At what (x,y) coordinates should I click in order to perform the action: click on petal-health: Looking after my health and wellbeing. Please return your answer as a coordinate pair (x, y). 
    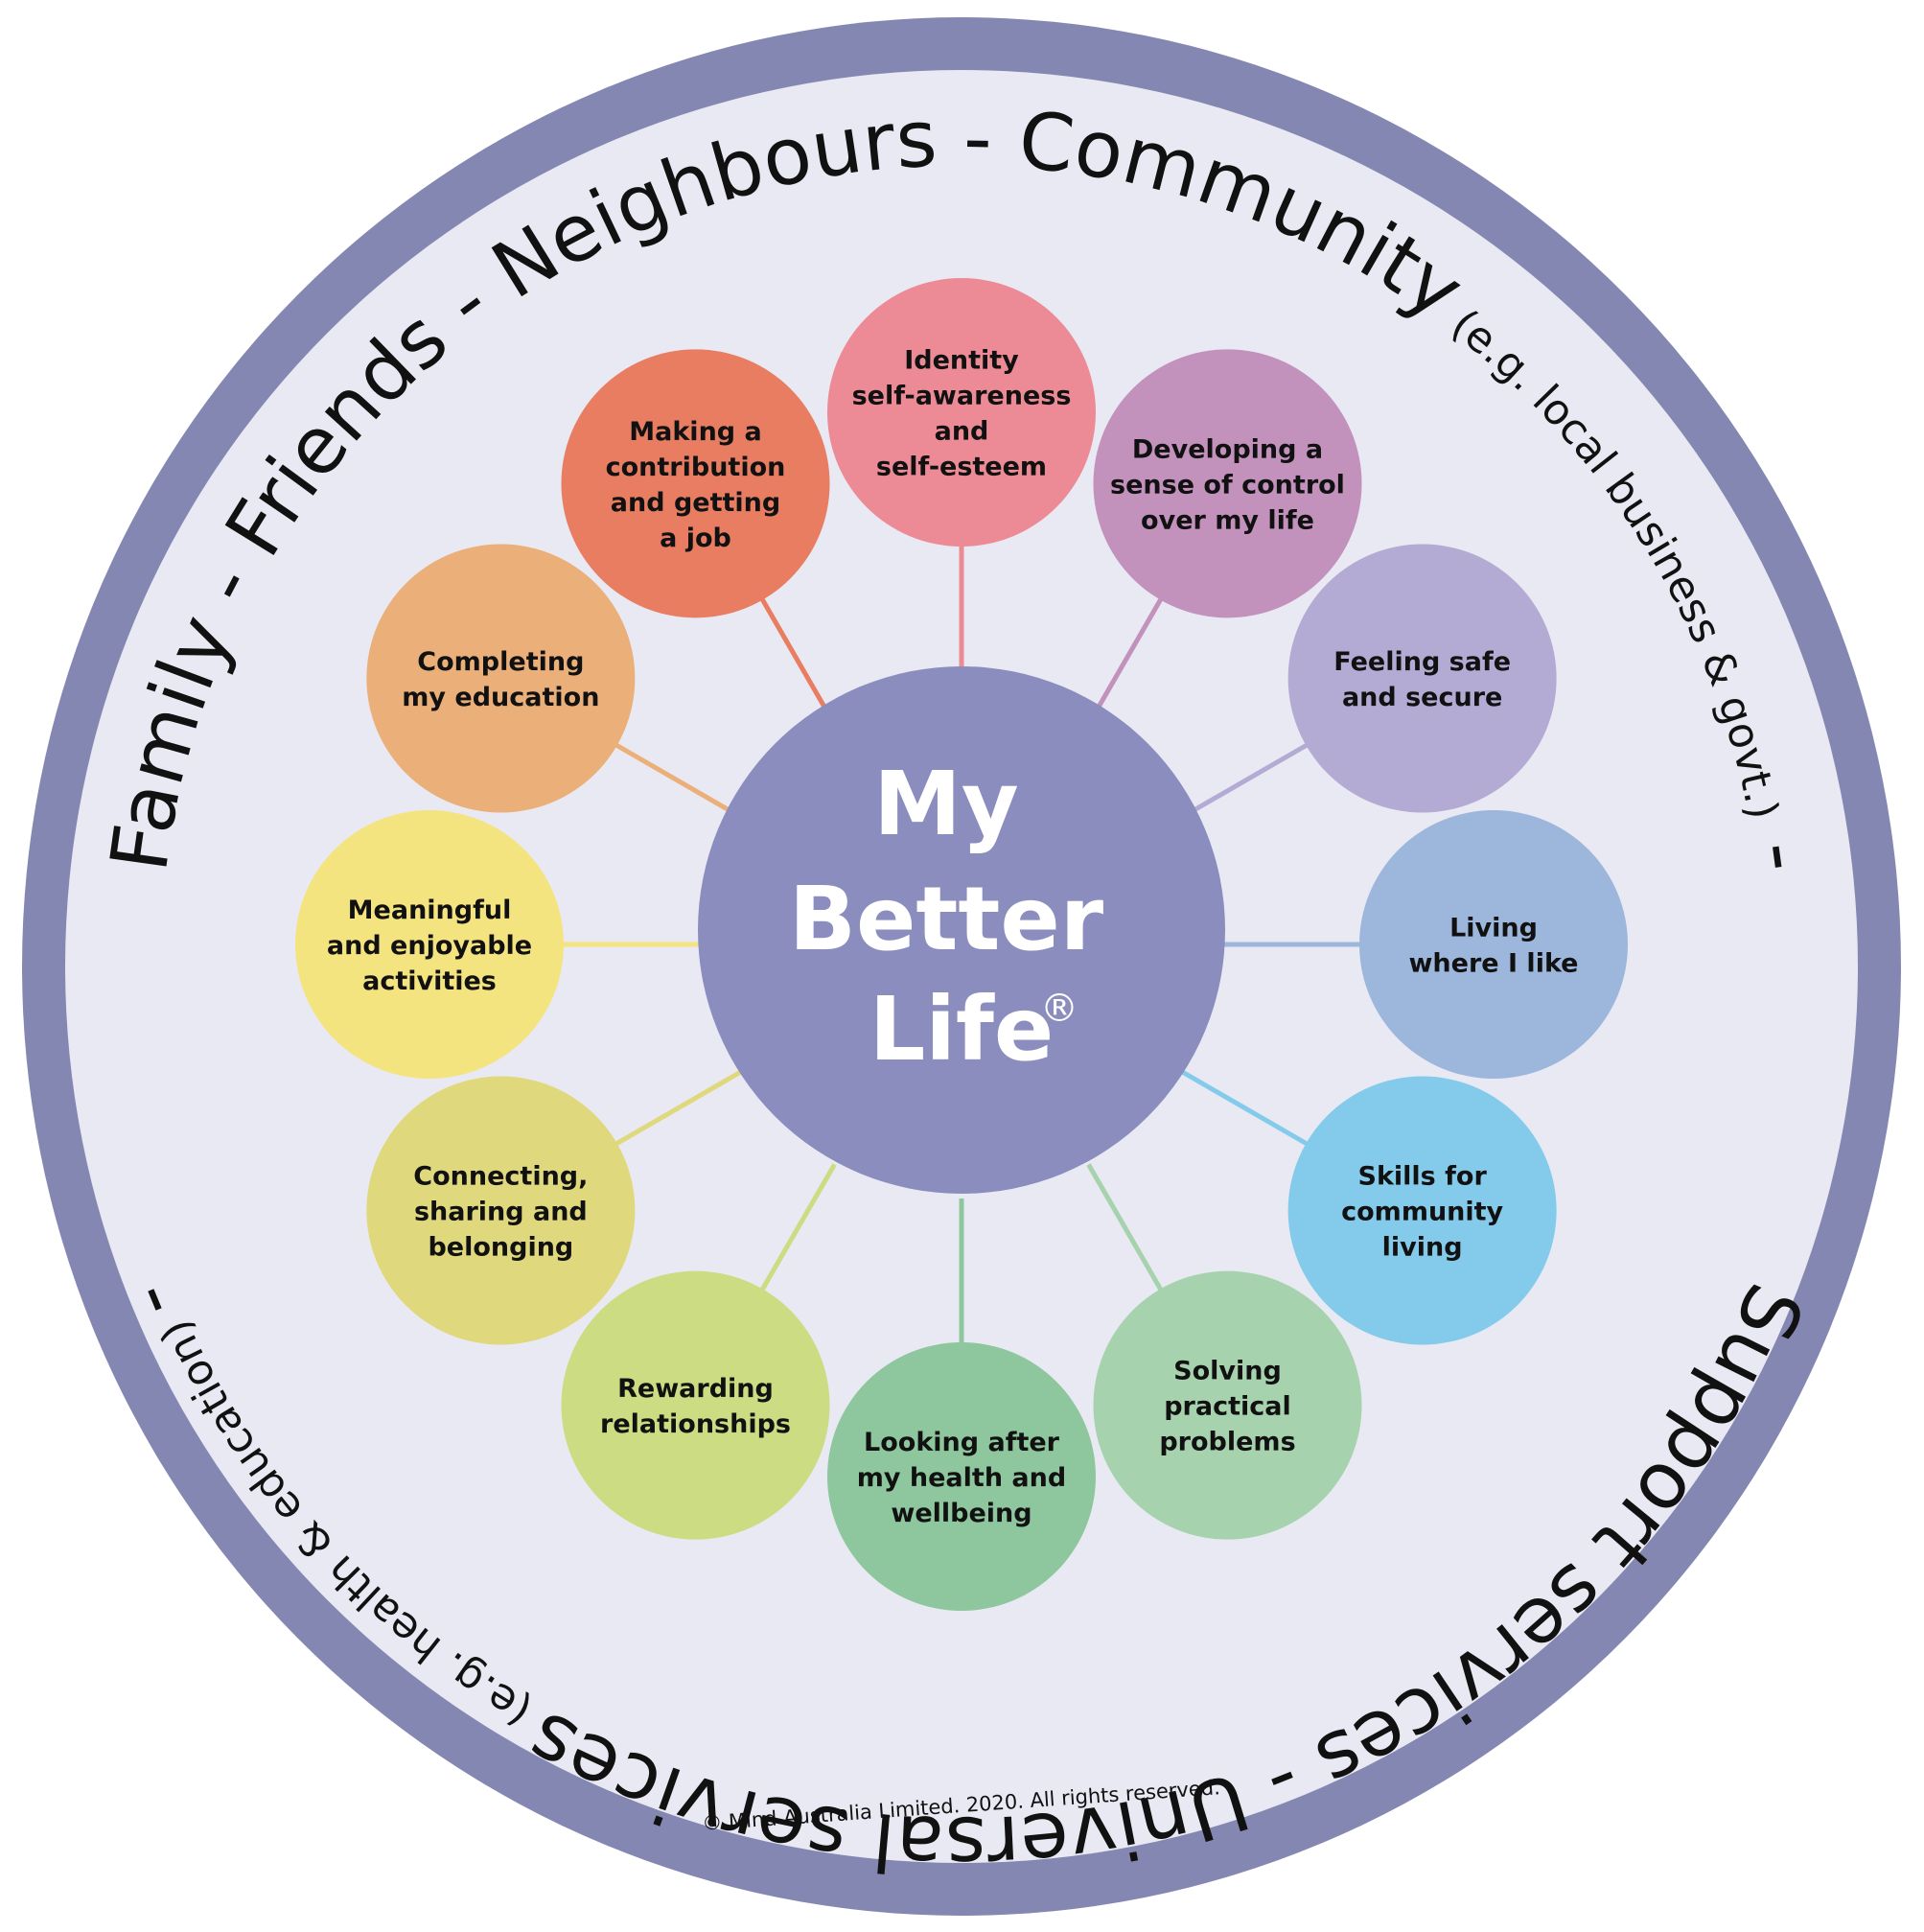
    Looking at the image, I should click on (961, 1476).